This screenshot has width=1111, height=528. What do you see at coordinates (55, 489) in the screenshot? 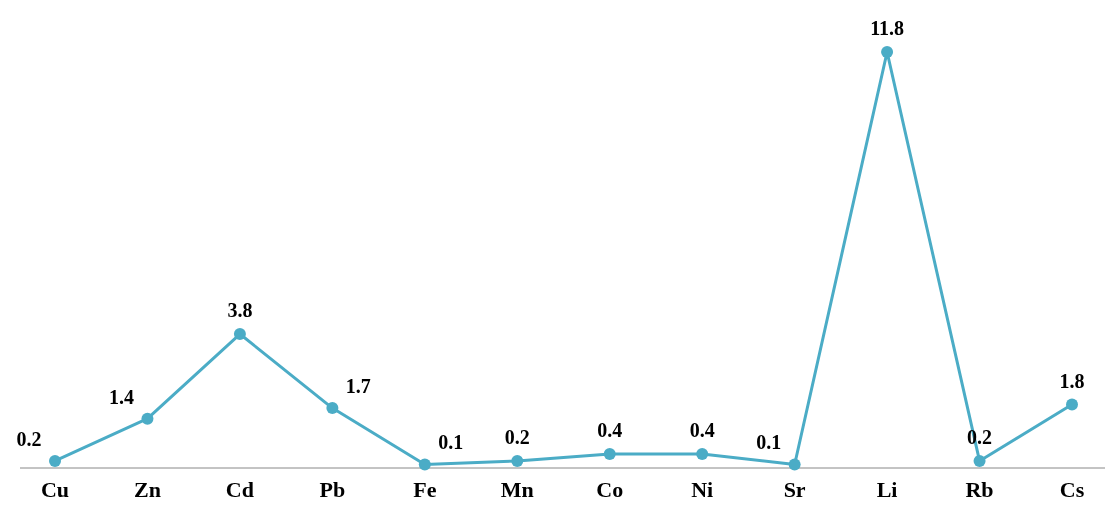
I see `x-tick-label: Cu` at bounding box center [55, 489].